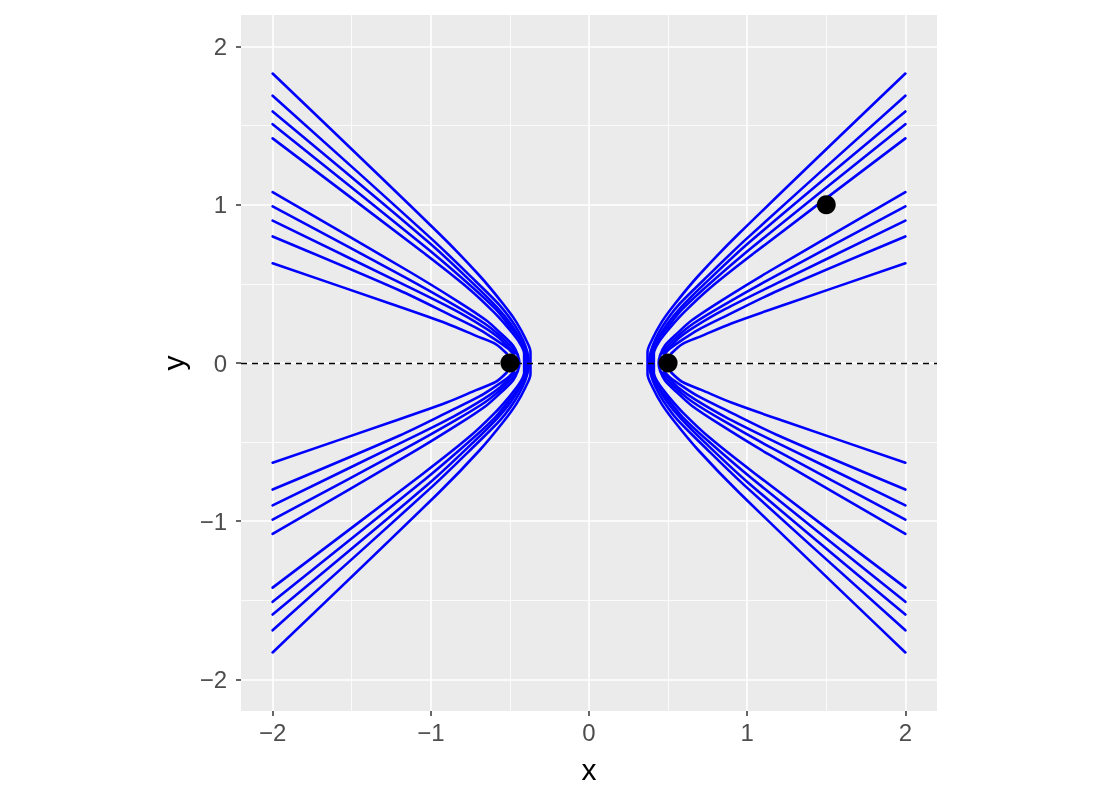 The image size is (1100, 800). What do you see at coordinates (431, 732) in the screenshot?
I see `x-tick-label: −1` at bounding box center [431, 732].